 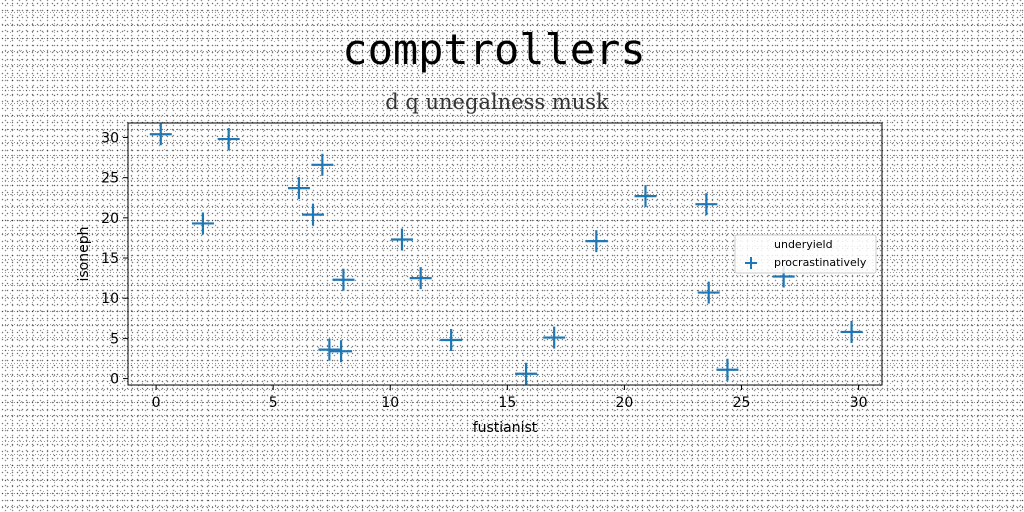 What do you see at coordinates (751, 263) in the screenshot?
I see `legend-marker-procrastinatively` at bounding box center [751, 263].